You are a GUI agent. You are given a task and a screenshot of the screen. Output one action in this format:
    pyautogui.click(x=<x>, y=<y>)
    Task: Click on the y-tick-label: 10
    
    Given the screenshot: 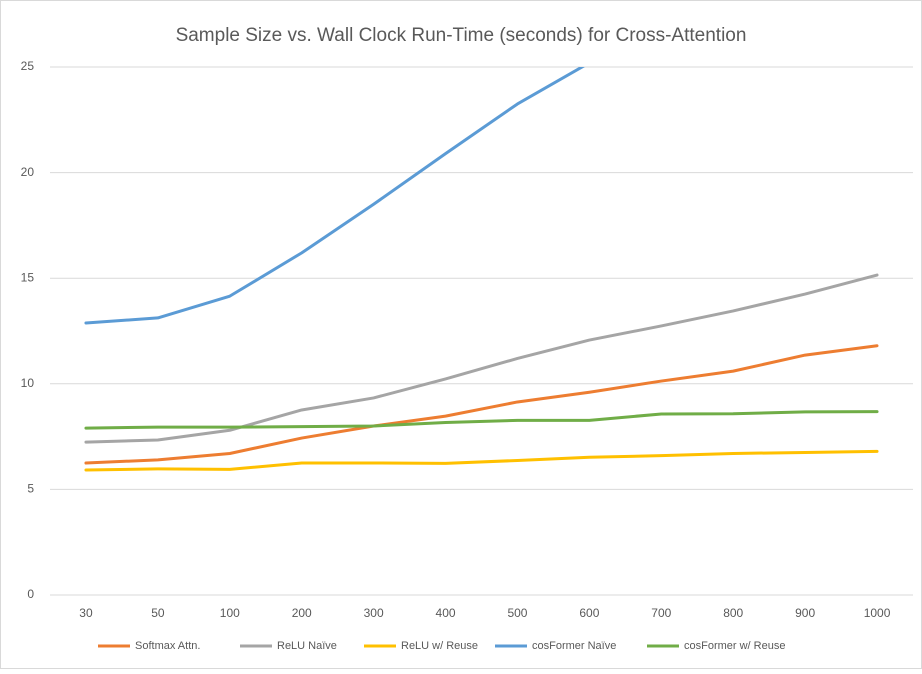 What is the action you would take?
    pyautogui.click(x=28, y=383)
    